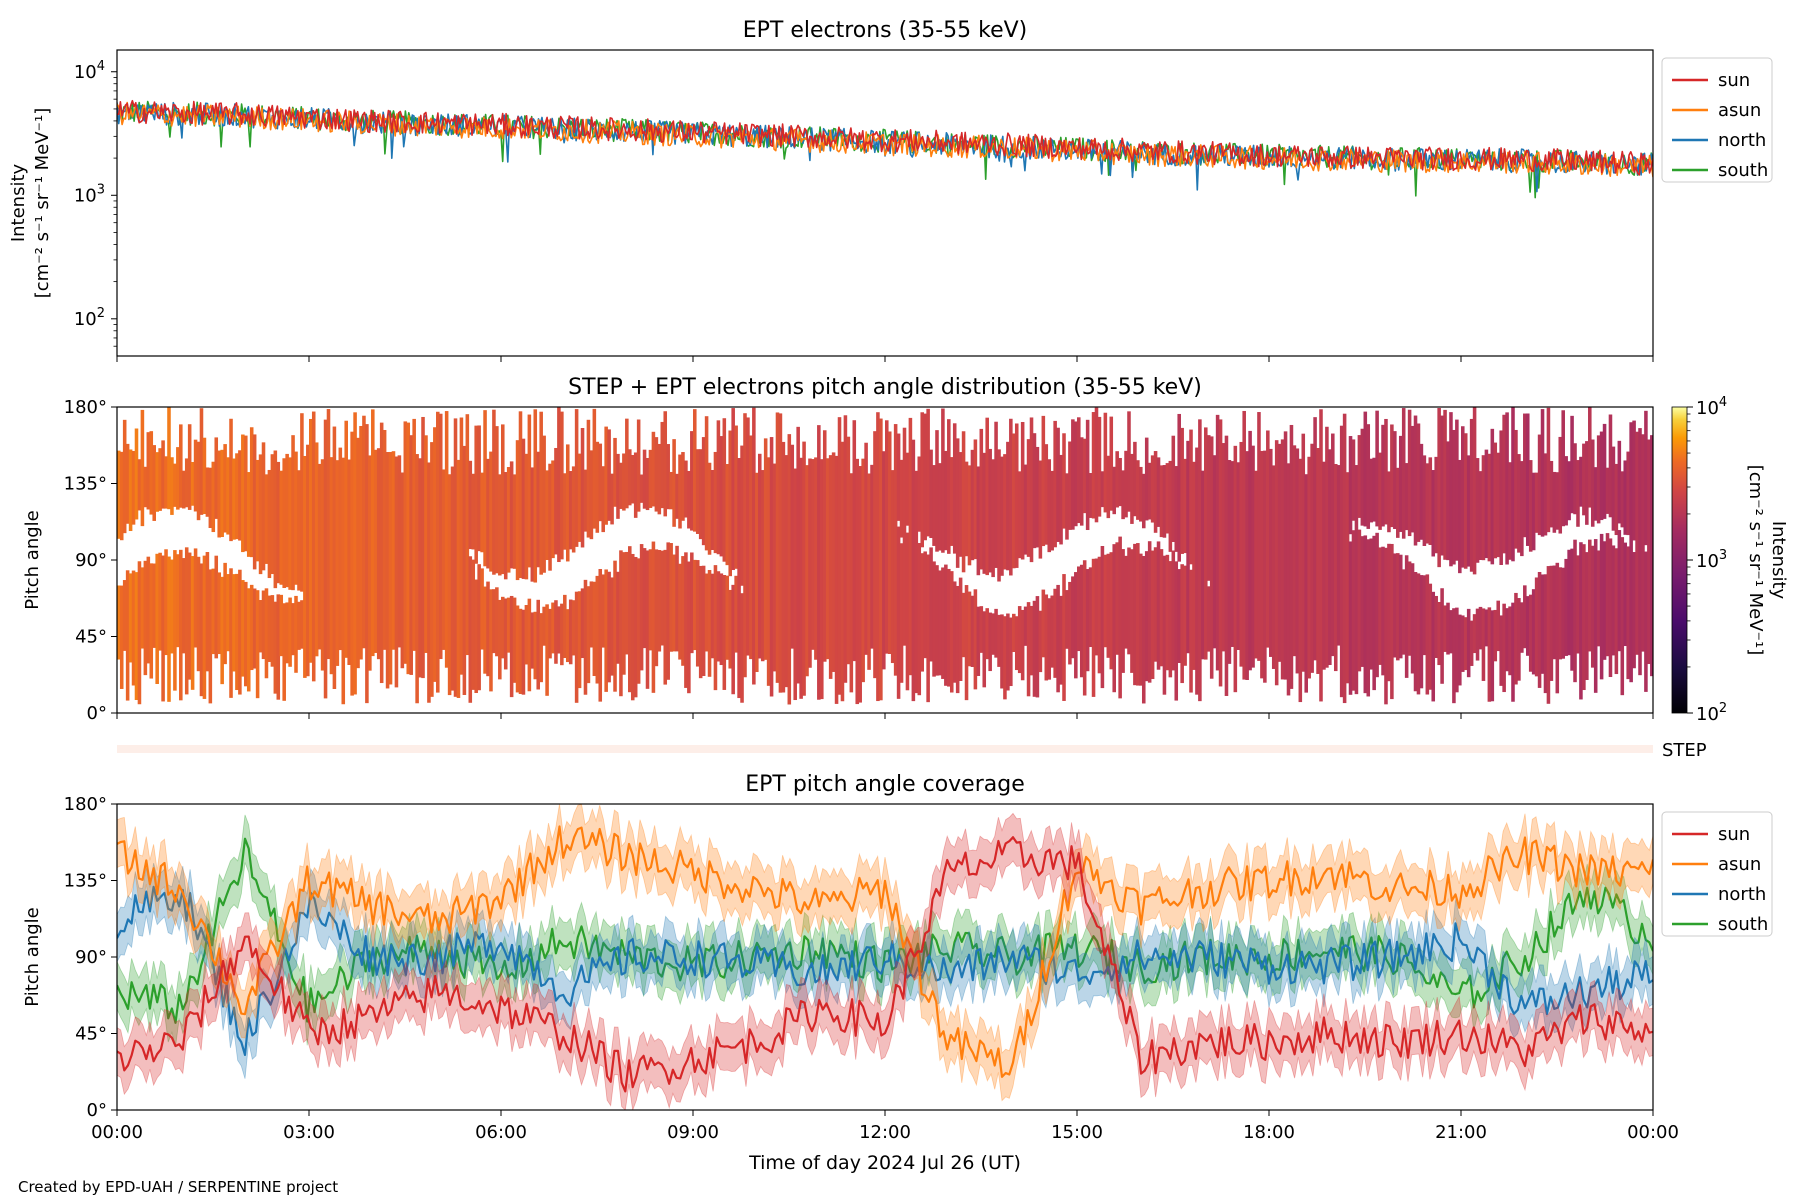  Describe the element at coordinates (693, 1132) in the screenshot. I see `x-tick-label: 09:00` at that location.